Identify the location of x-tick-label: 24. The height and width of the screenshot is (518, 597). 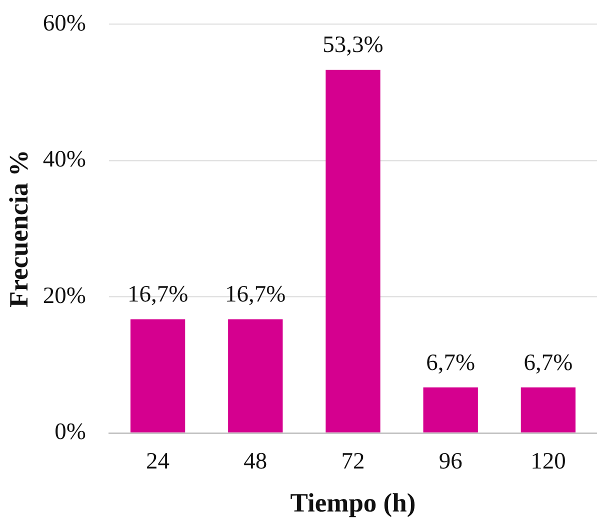
(158, 461).